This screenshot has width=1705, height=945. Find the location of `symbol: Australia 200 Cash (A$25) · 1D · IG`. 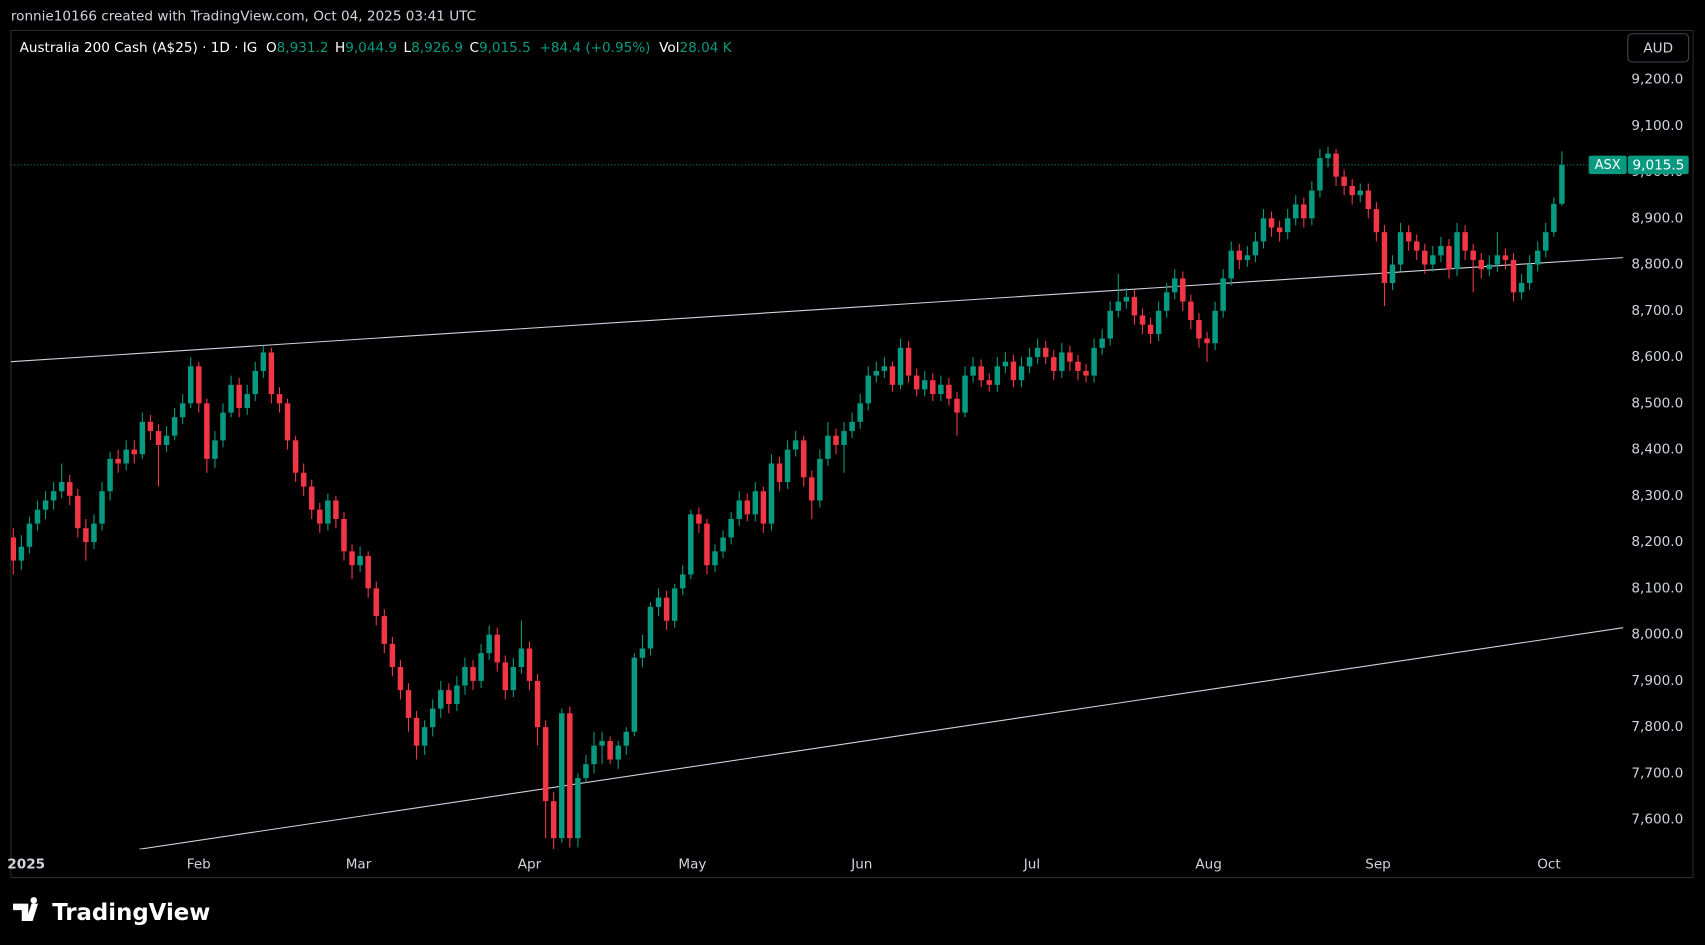

symbol: Australia 200 Cash (A$25) · 1D · IG is located at coordinates (139, 48).